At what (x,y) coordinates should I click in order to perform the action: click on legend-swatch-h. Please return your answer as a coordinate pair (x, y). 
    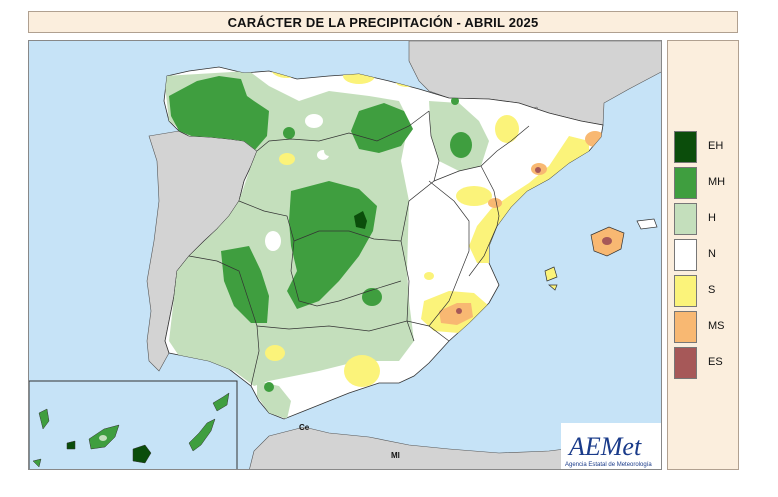
    Looking at the image, I should click on (685, 219).